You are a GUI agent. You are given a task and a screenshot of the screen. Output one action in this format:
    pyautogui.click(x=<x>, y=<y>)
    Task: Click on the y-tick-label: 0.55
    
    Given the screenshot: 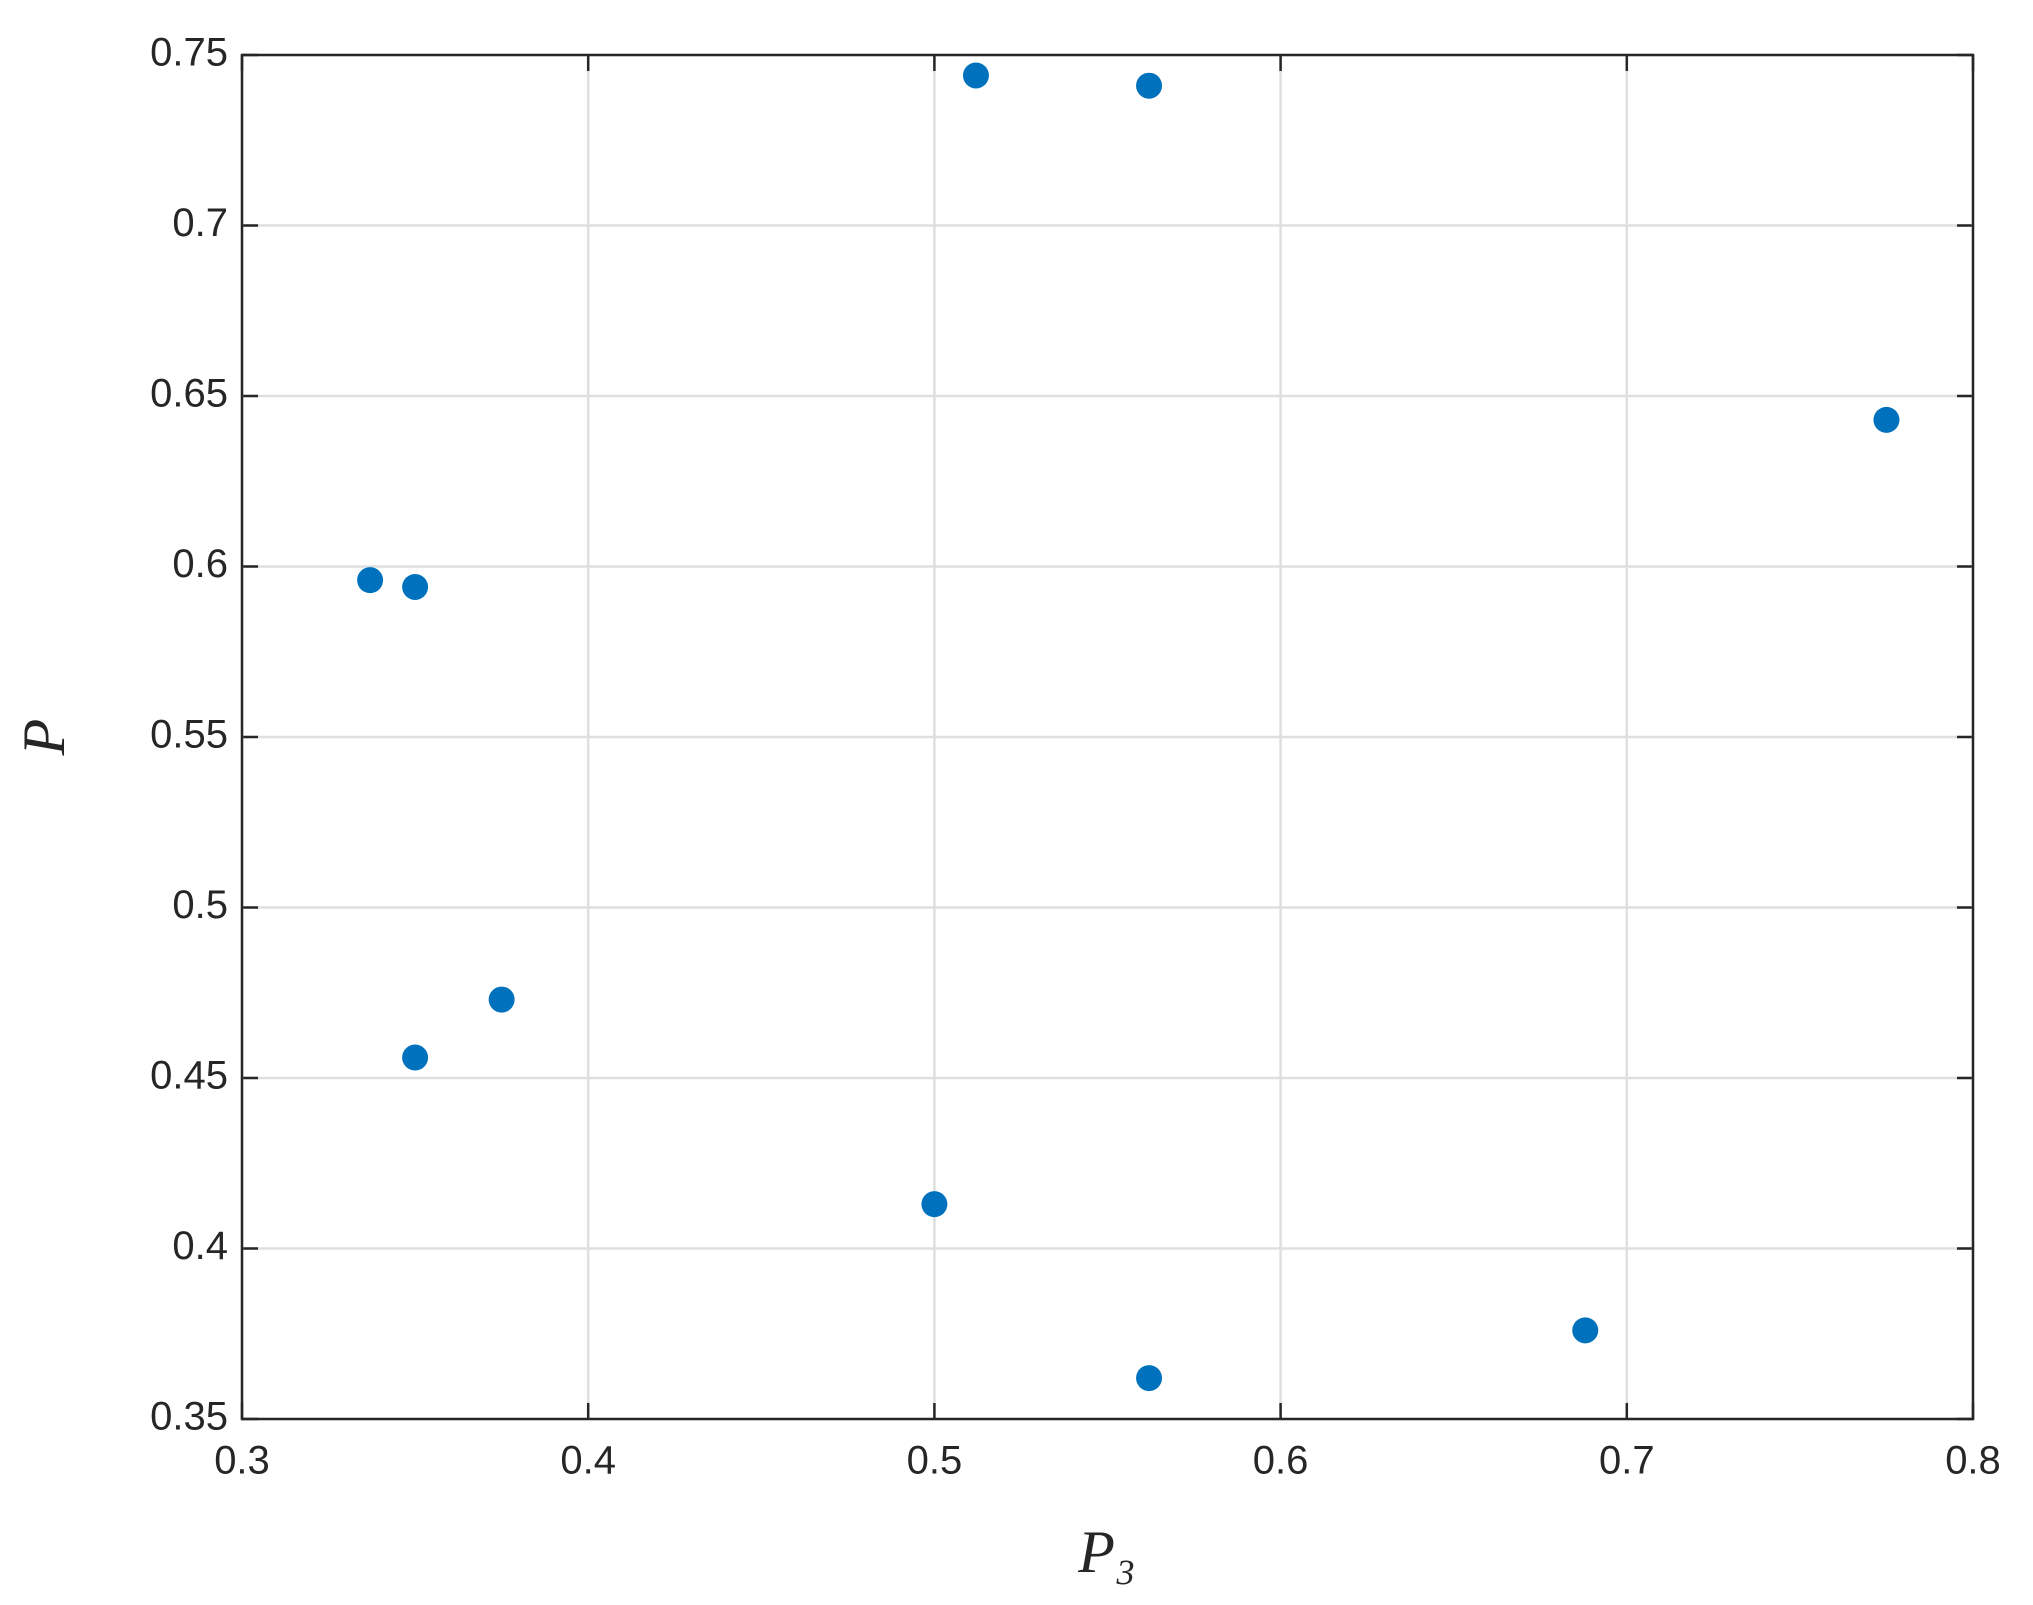 What is the action you would take?
    pyautogui.click(x=189, y=735)
    